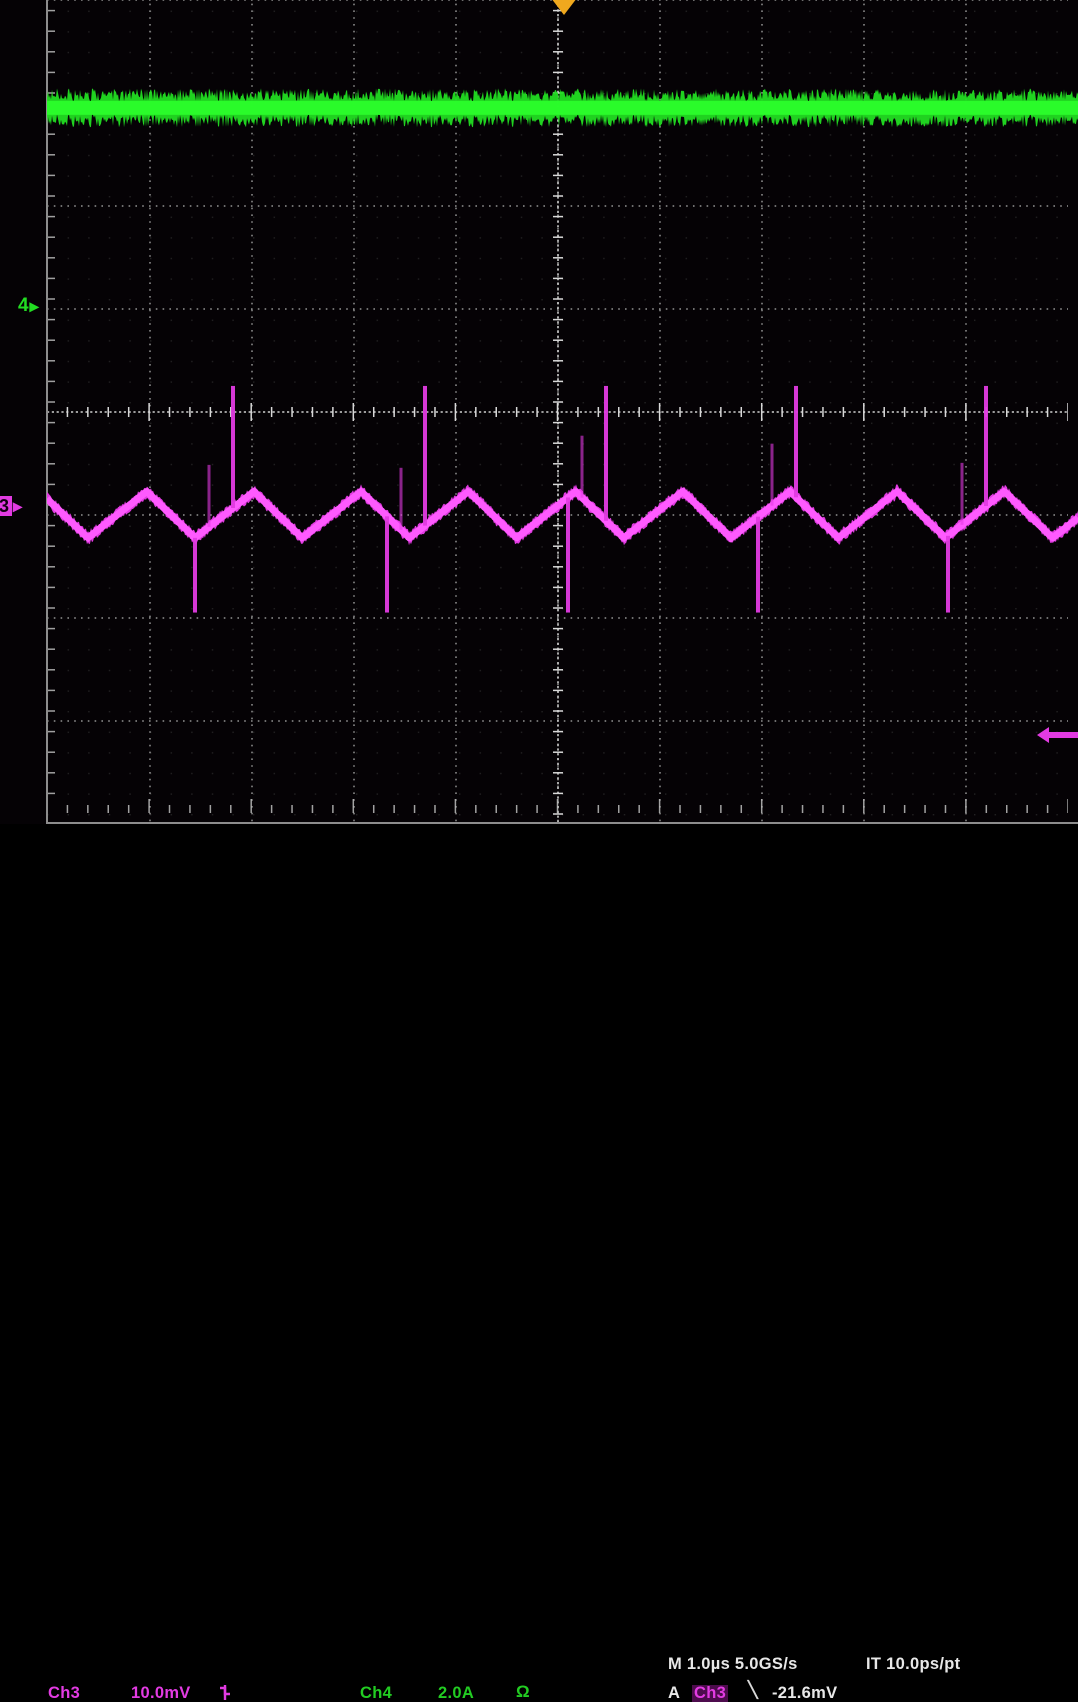  What do you see at coordinates (456, 1693) in the screenshot?
I see `readout-ch4-scale: 2.0A` at bounding box center [456, 1693].